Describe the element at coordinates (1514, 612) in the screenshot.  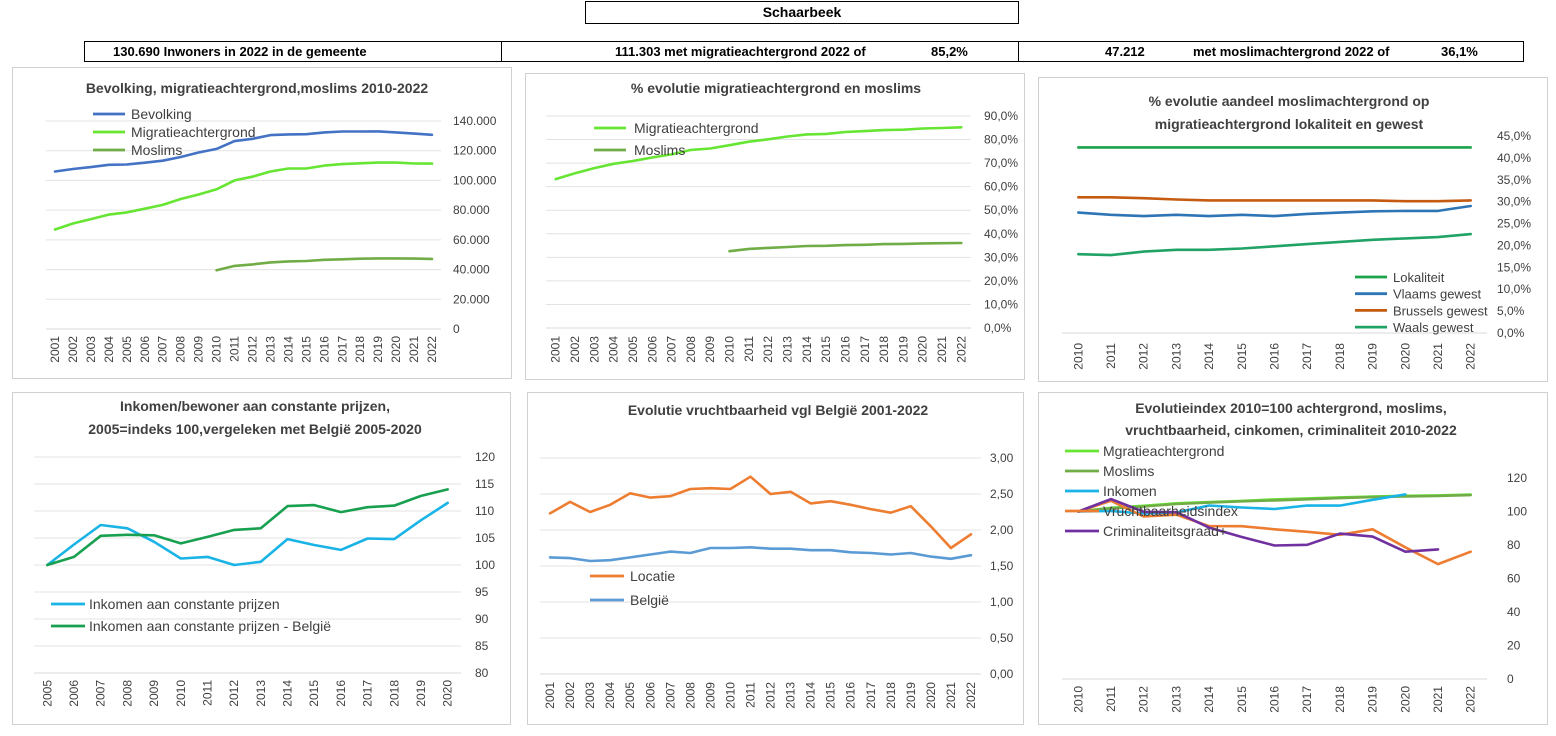
I see `y-tick-label: 40` at that location.